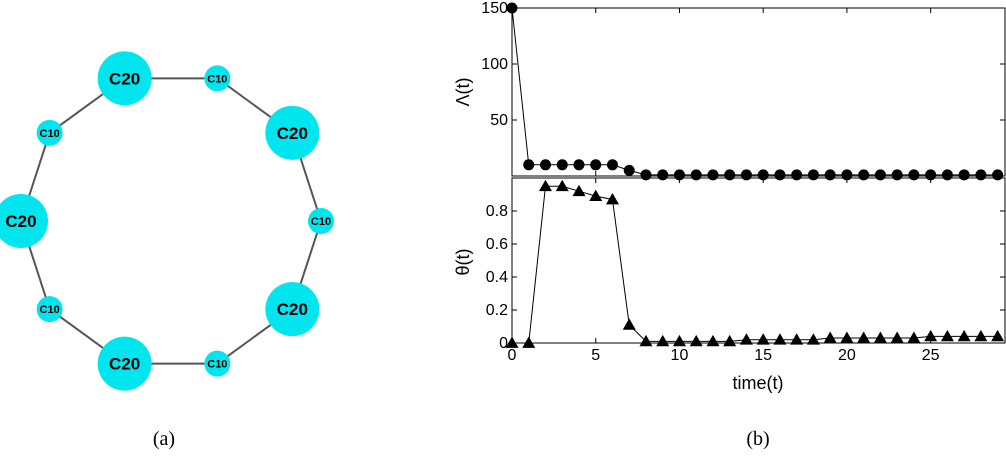 This screenshot has width=1006, height=461. Describe the element at coordinates (497, 244) in the screenshot. I see `y-tick-label: 0.6` at that location.